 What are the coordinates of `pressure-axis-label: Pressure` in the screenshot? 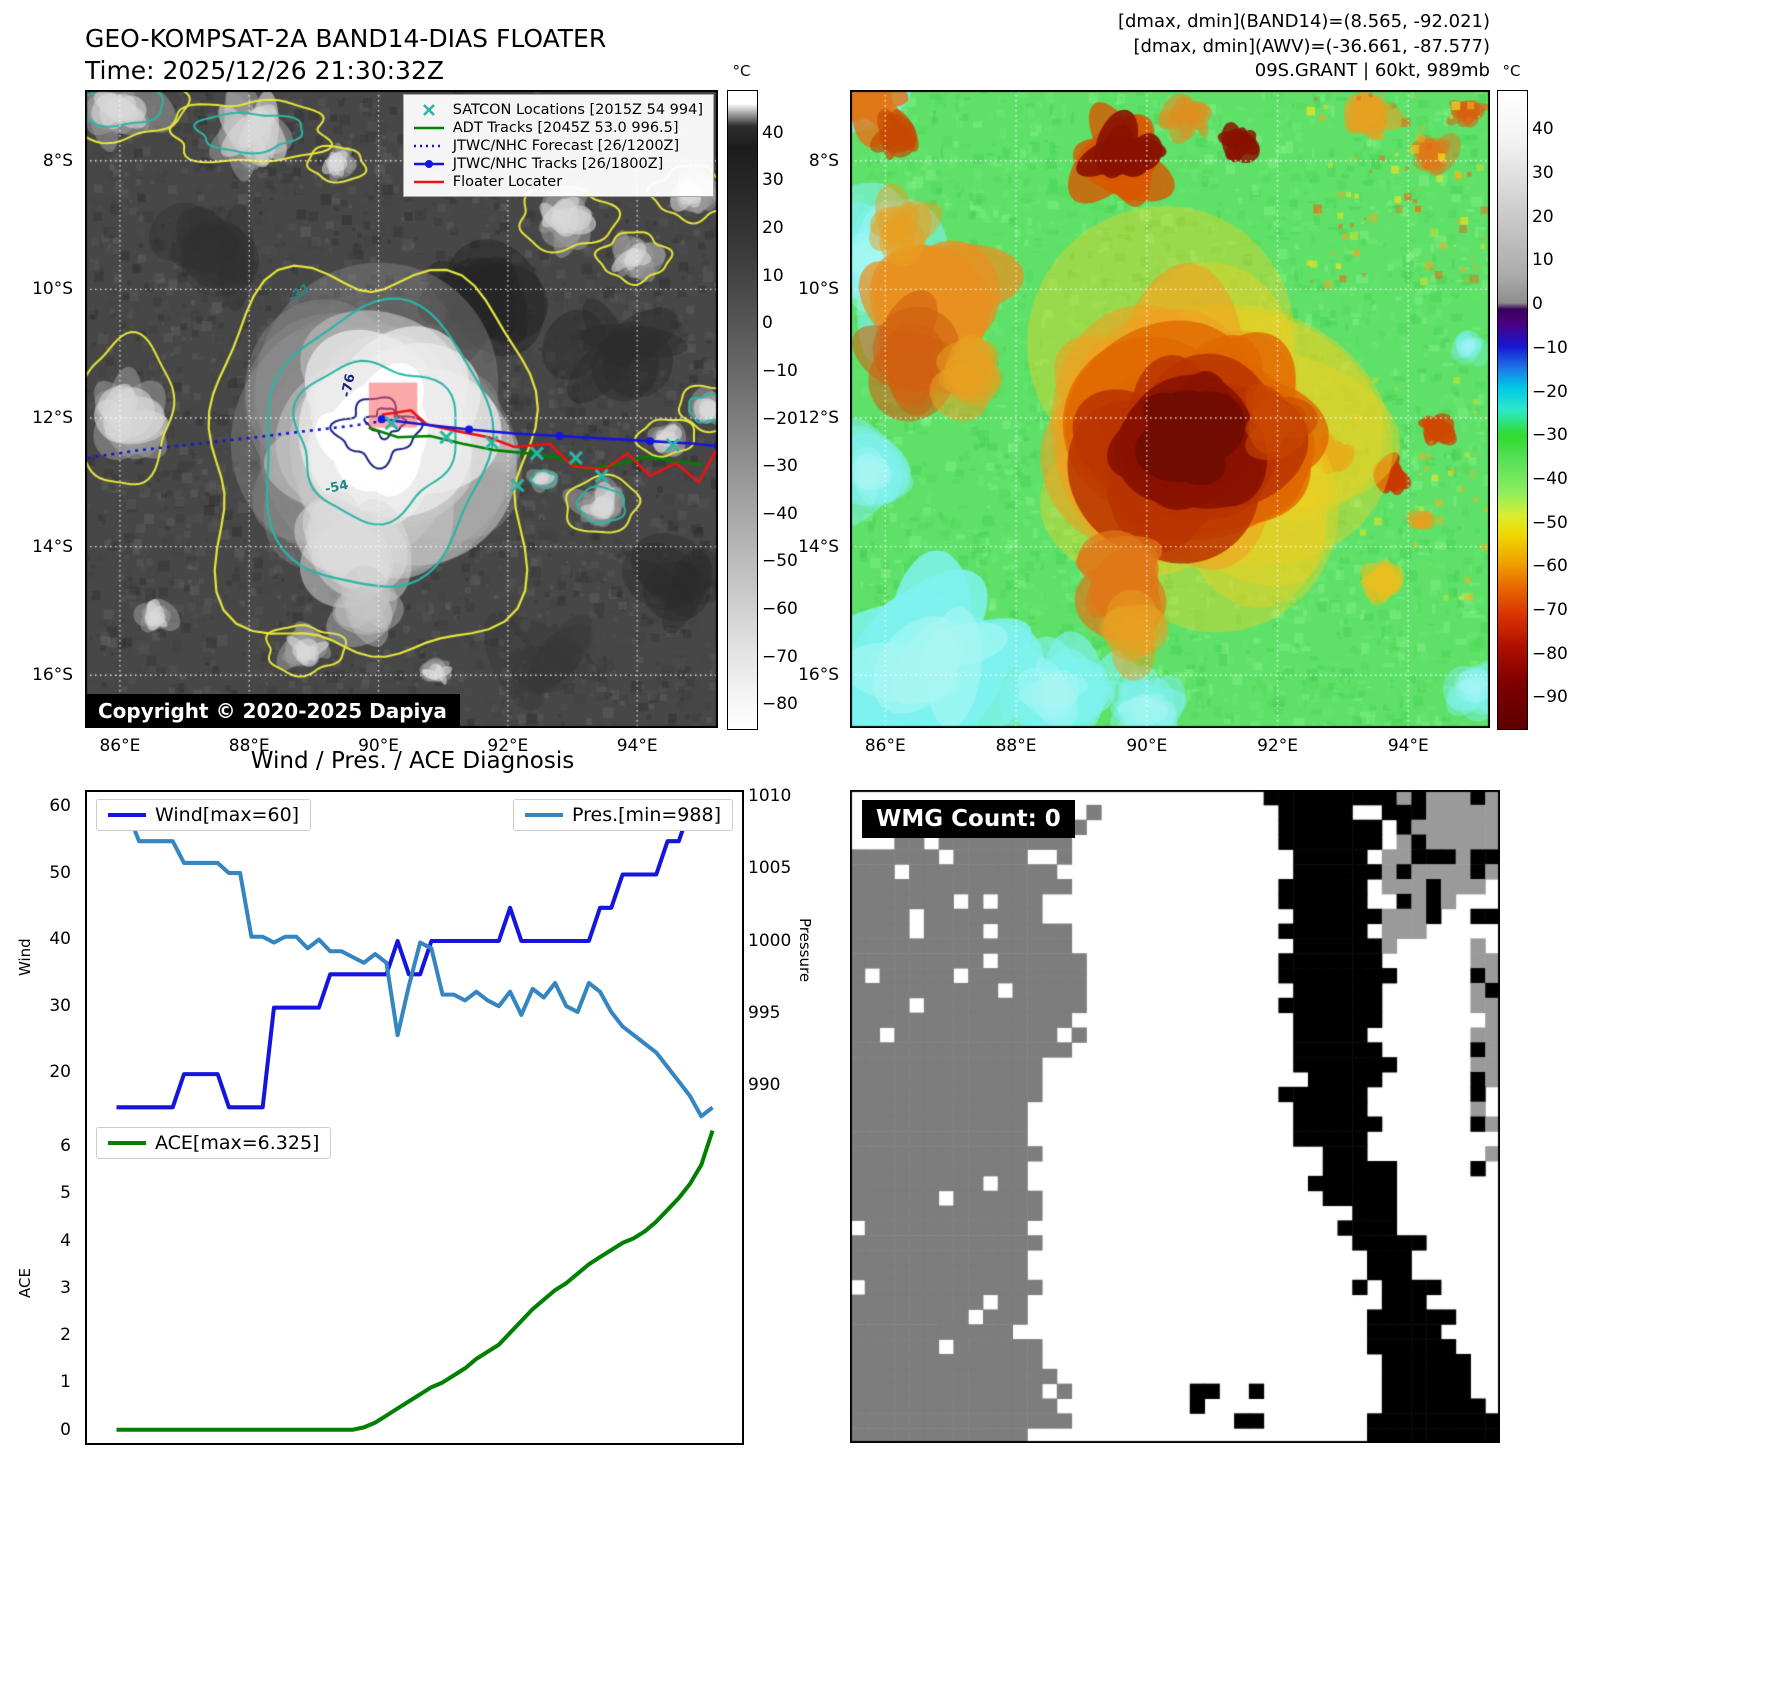 It's located at (805, 950).